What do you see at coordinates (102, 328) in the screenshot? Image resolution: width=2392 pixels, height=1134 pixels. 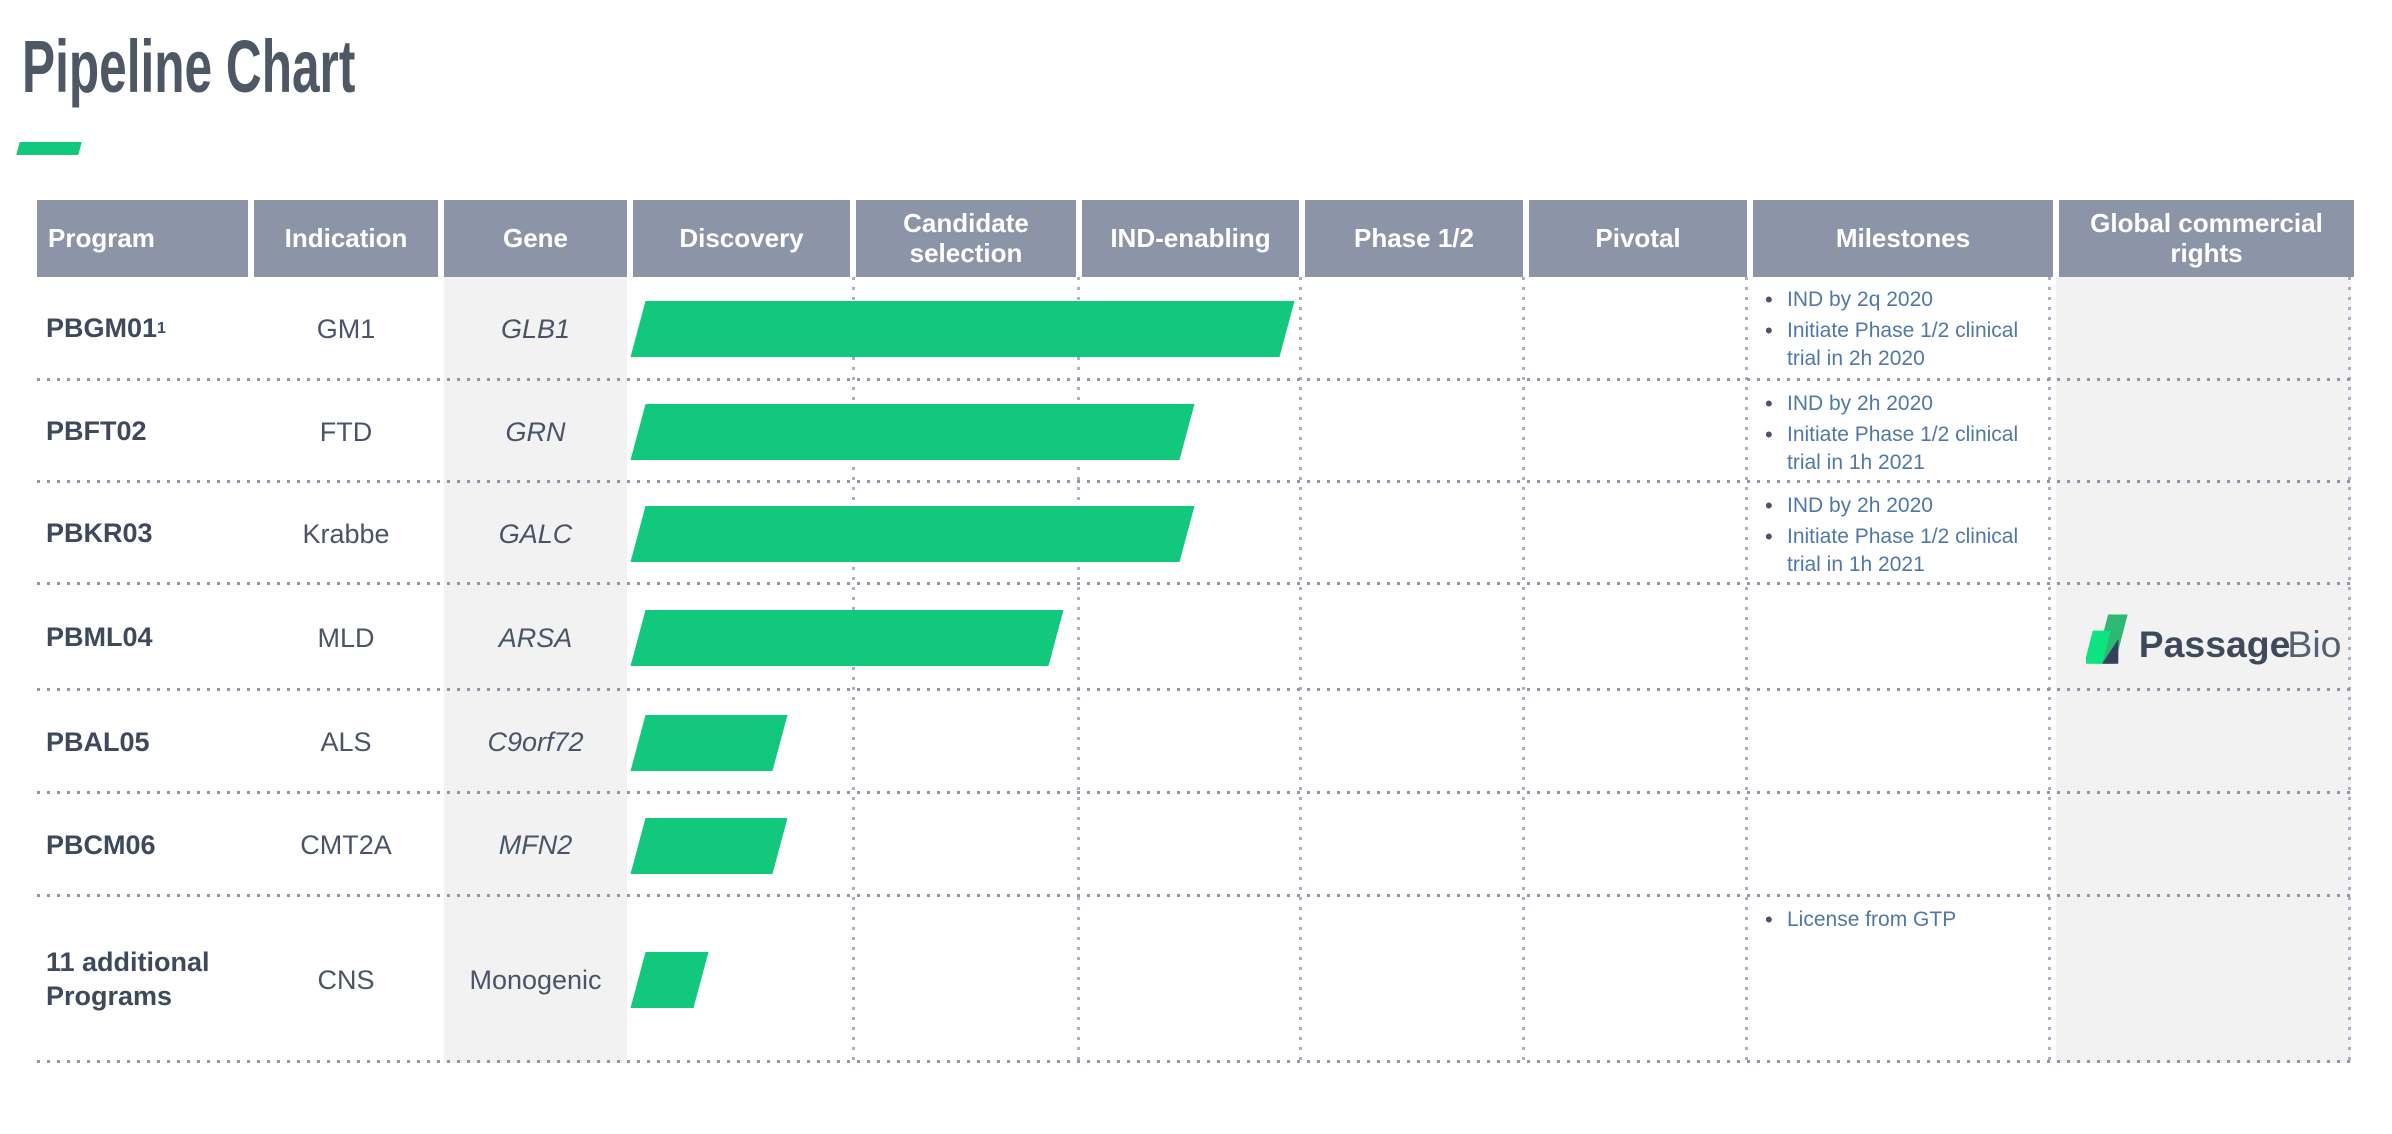 I see `program-label: PBGM01` at bounding box center [102, 328].